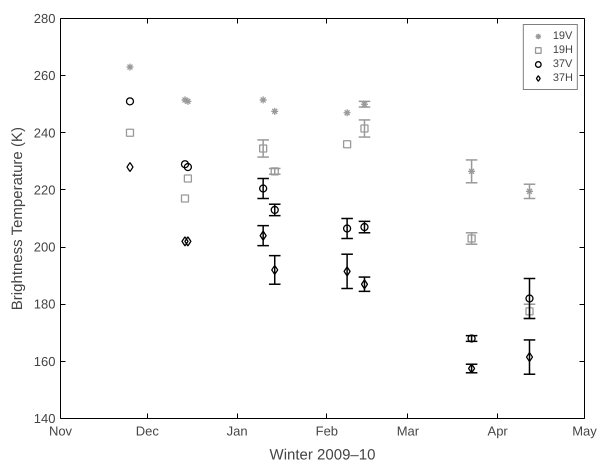 This screenshot has width=599, height=468. What do you see at coordinates (45, 190) in the screenshot?
I see `y-tick-label: 220` at bounding box center [45, 190].